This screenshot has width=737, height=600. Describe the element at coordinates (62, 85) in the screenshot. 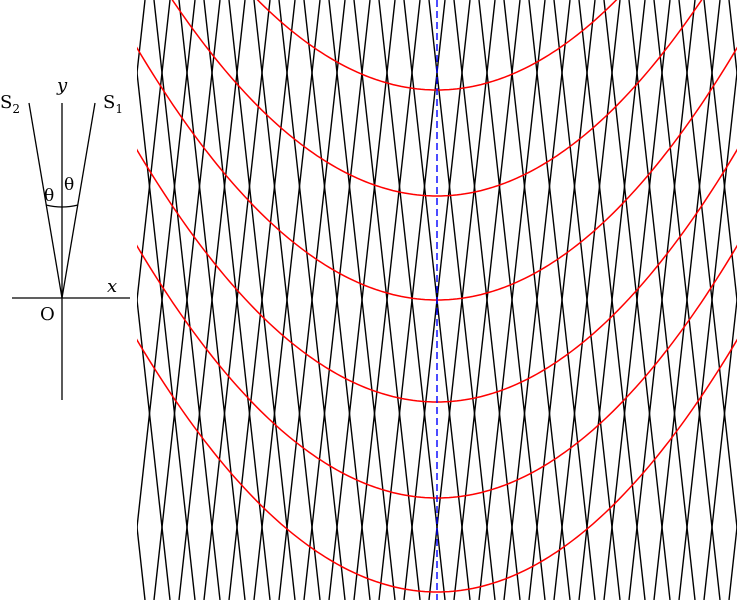

I see `y-axis-label: y` at that location.